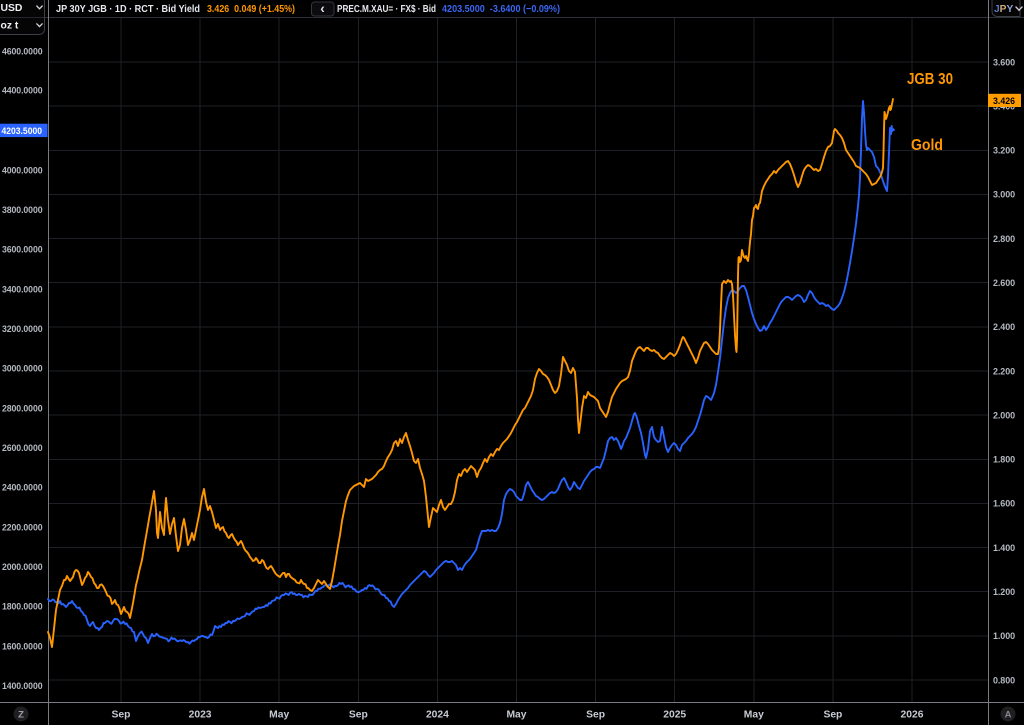 This screenshot has height=725, width=1024. Describe the element at coordinates (22, 488) in the screenshot. I see `svg-text: 2400.0000` at that location.